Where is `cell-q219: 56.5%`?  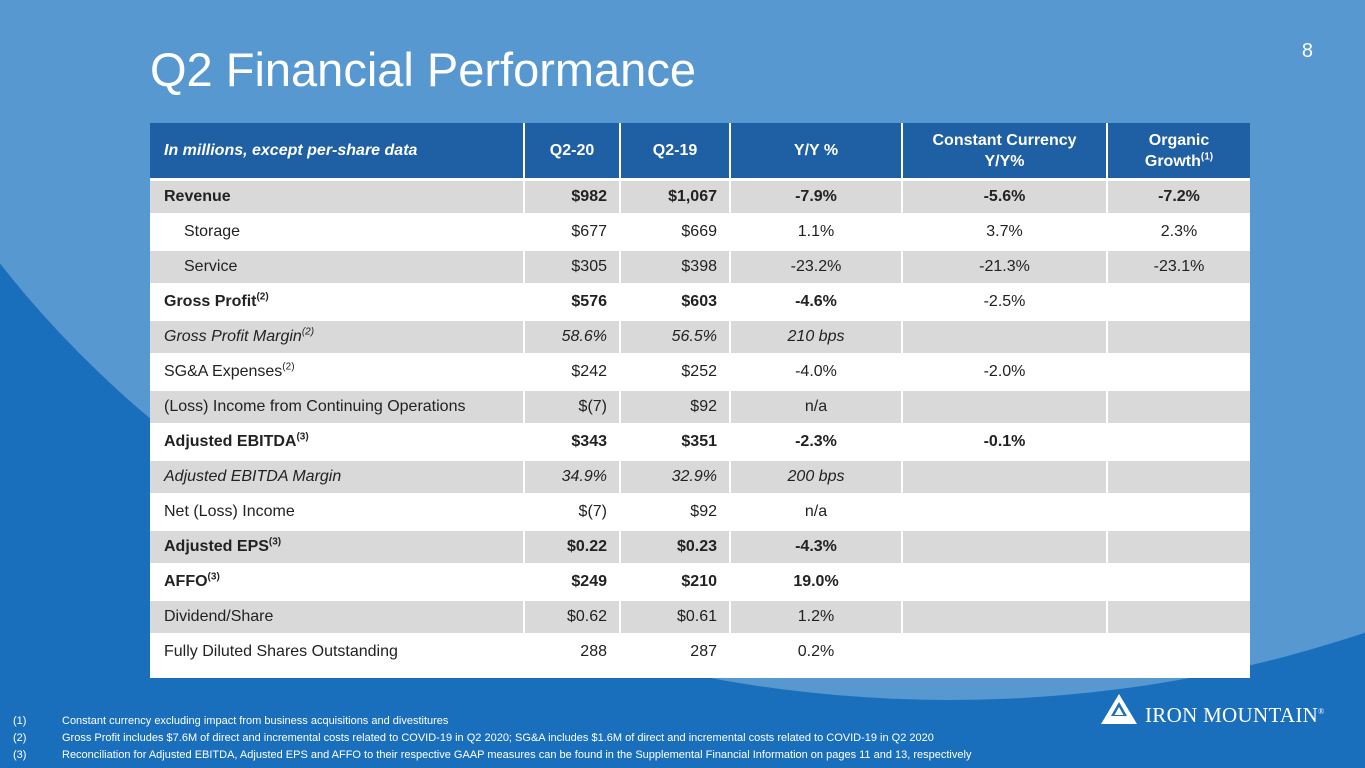
cell-q219: 56.5% is located at coordinates (676, 338).